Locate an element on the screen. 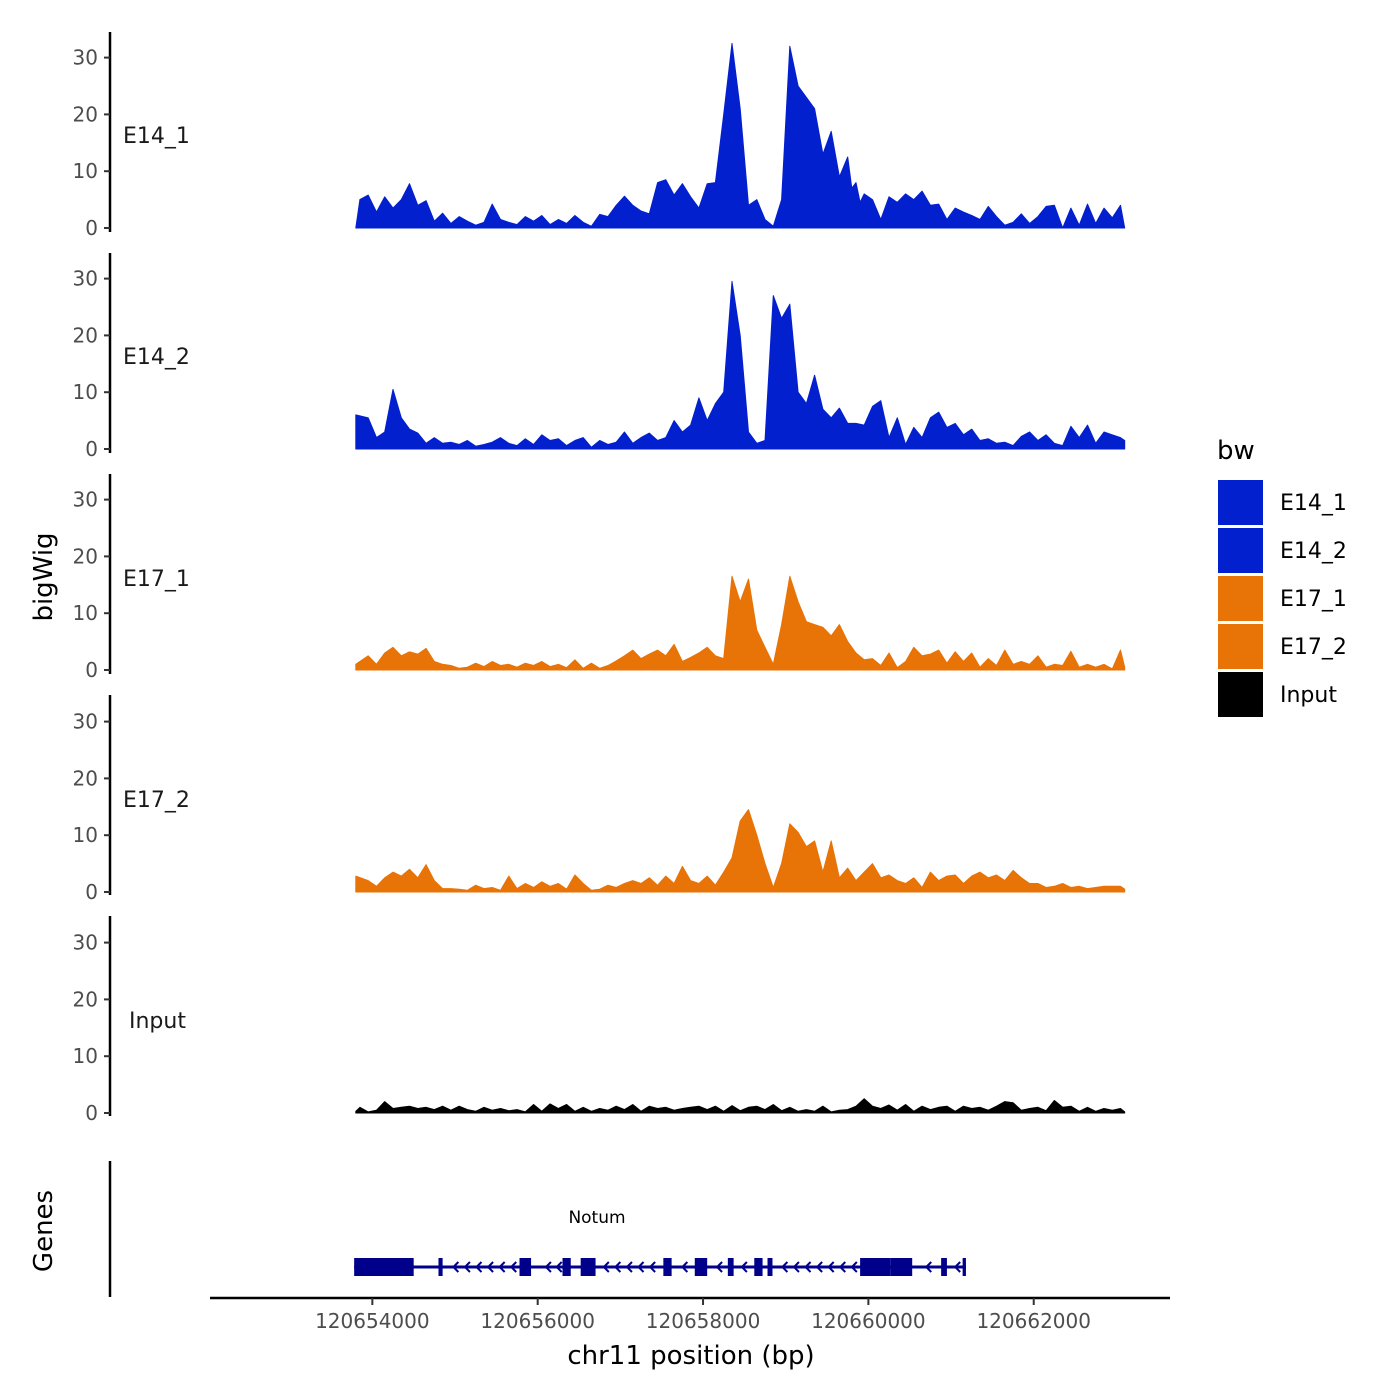  track-label: Input is located at coordinates (157, 1021).